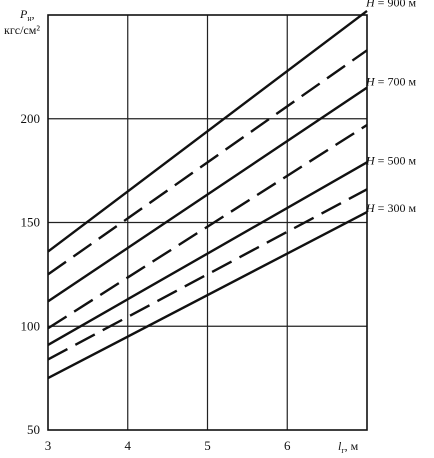 The height and width of the screenshot is (458, 434). What do you see at coordinates (340, 446) in the screenshot?
I see `x-axis-symbol: l` at bounding box center [340, 446].